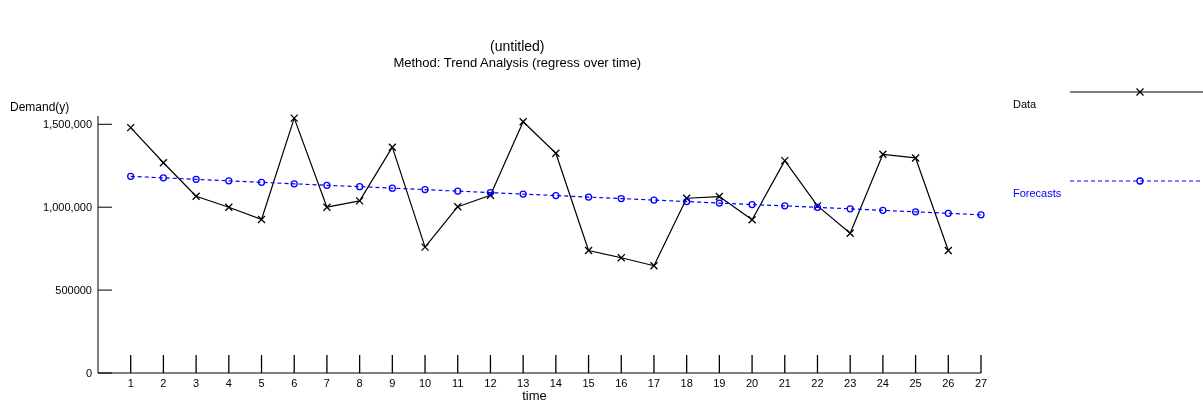 The width and height of the screenshot is (1203, 402). Describe the element at coordinates (40, 107) in the screenshot. I see `y-axis-title: Demand(y)` at that location.